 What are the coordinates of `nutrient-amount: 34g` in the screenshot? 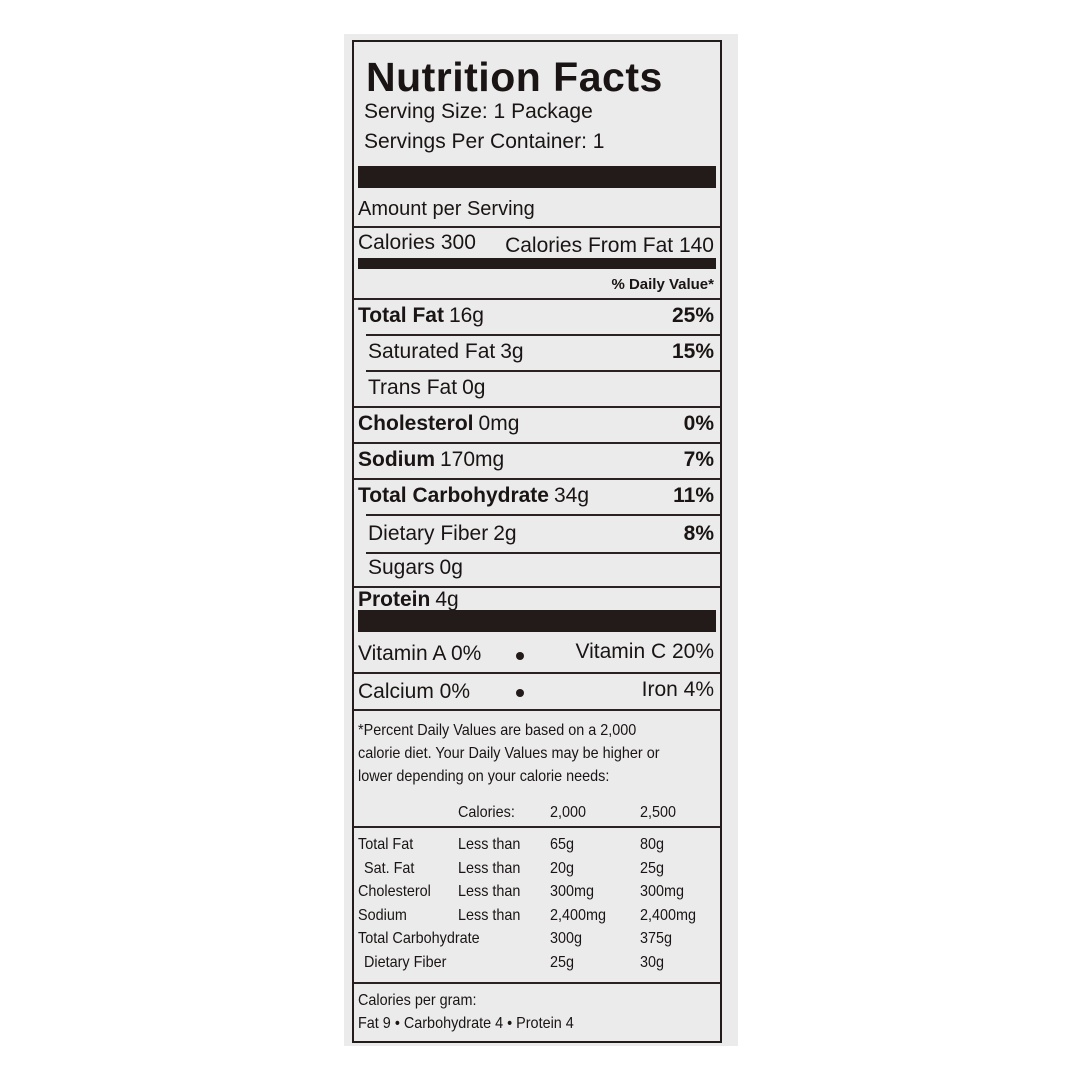 It's located at (571, 495).